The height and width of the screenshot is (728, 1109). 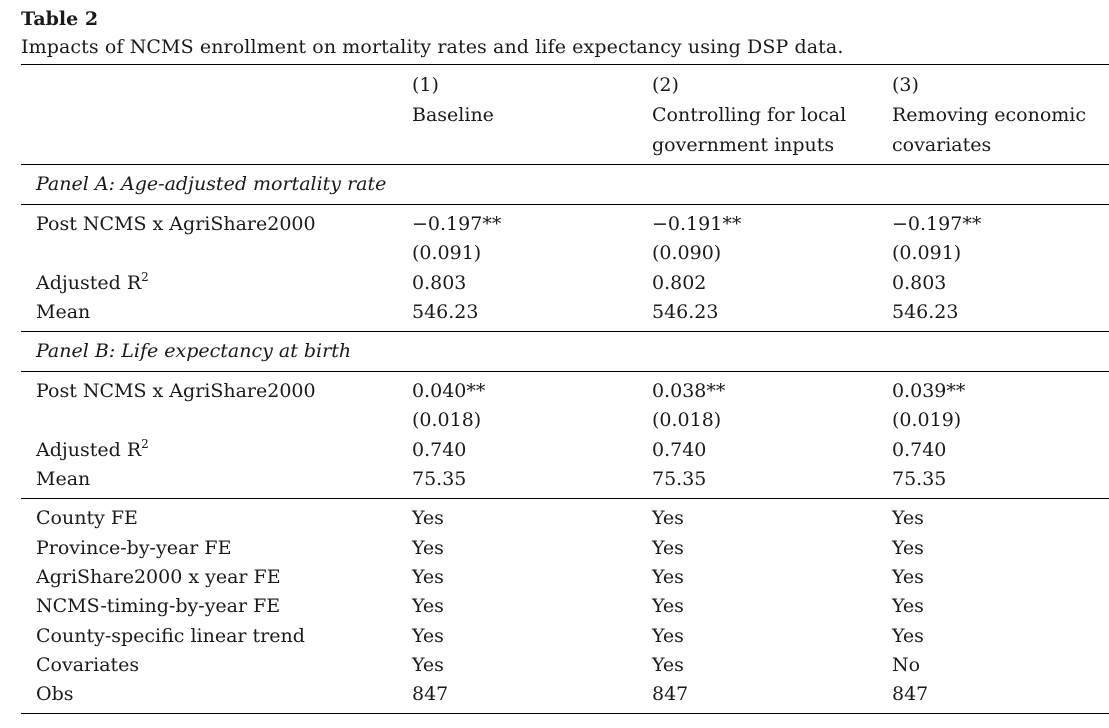 What do you see at coordinates (989, 115) in the screenshot?
I see `column-title-line: Removing economic` at bounding box center [989, 115].